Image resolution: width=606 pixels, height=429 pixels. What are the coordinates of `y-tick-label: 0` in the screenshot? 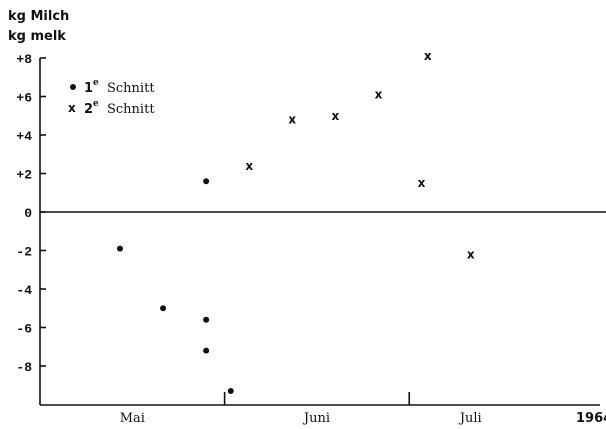 It's located at (28, 213).